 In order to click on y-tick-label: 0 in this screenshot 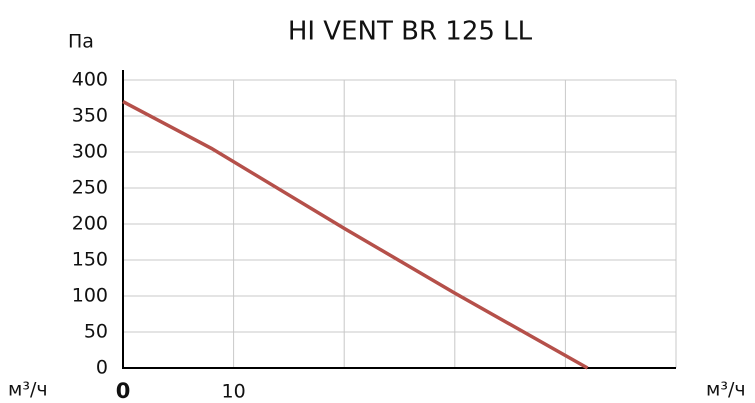, I will do `click(102, 368)`.